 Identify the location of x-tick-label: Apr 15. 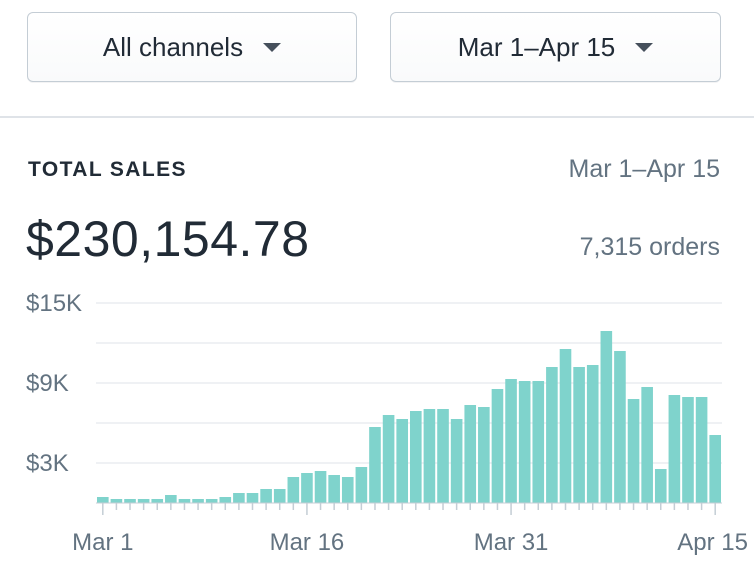
(712, 542).